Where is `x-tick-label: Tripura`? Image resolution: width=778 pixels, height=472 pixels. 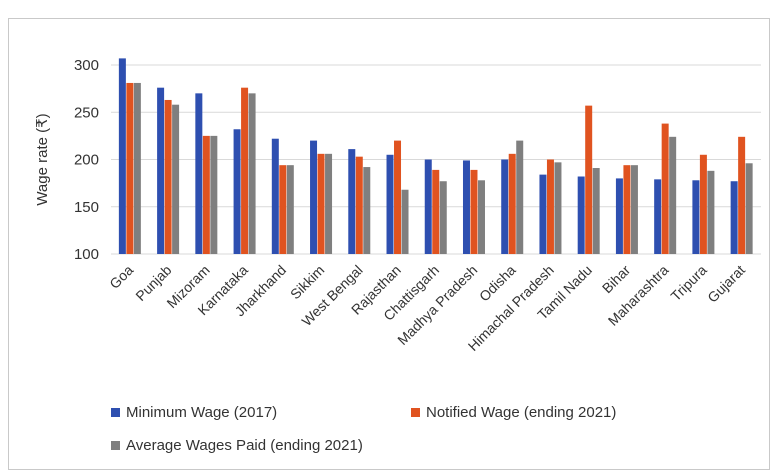
x-tick-label: Tripura is located at coordinates (688, 283).